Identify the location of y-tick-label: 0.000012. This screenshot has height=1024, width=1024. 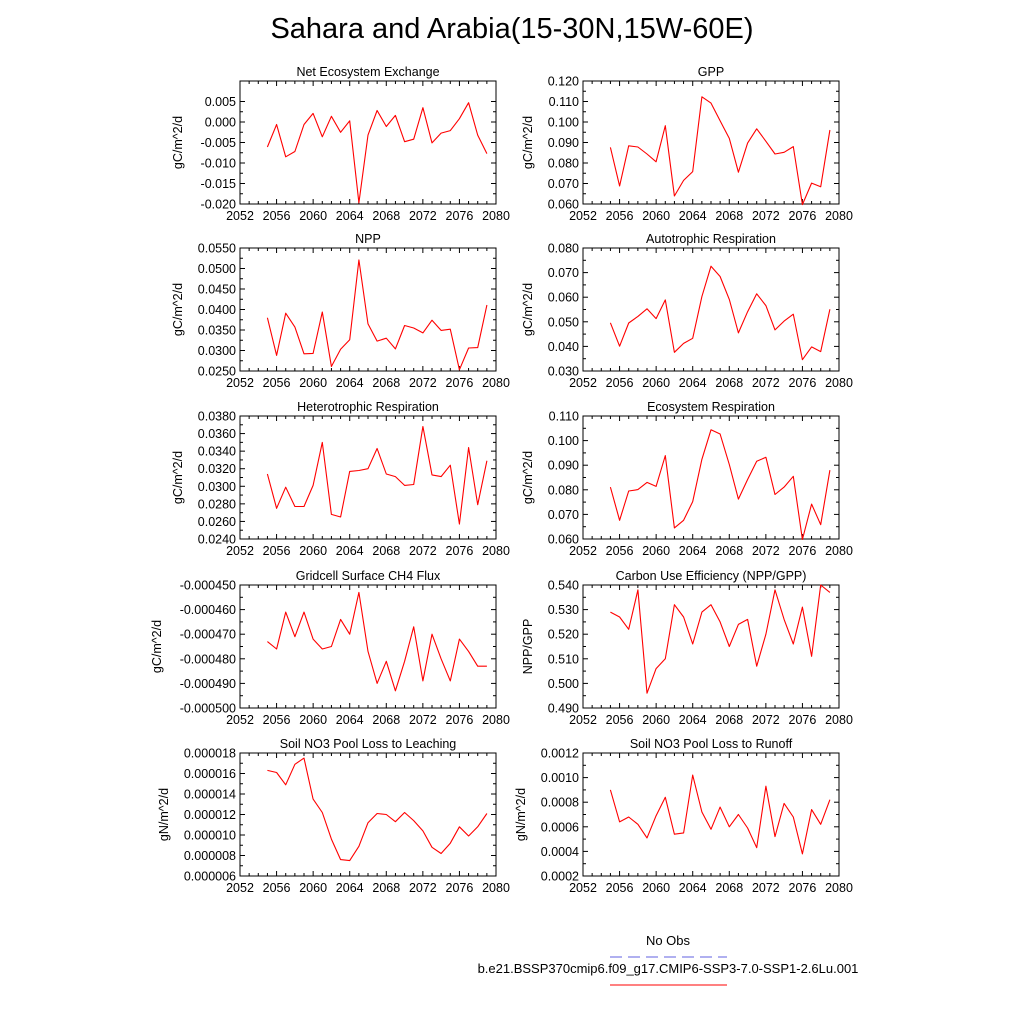
(210, 815).